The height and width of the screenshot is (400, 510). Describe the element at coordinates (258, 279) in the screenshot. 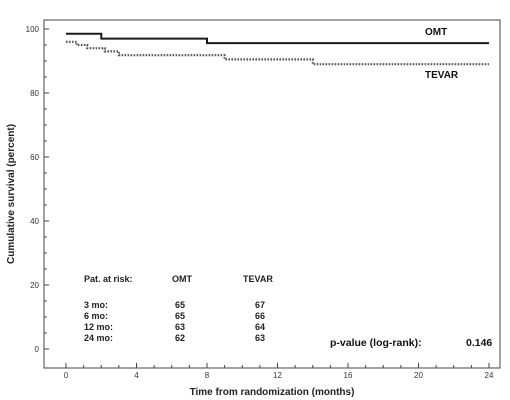

I see `risk-header-tevar: TEVAR` at that location.